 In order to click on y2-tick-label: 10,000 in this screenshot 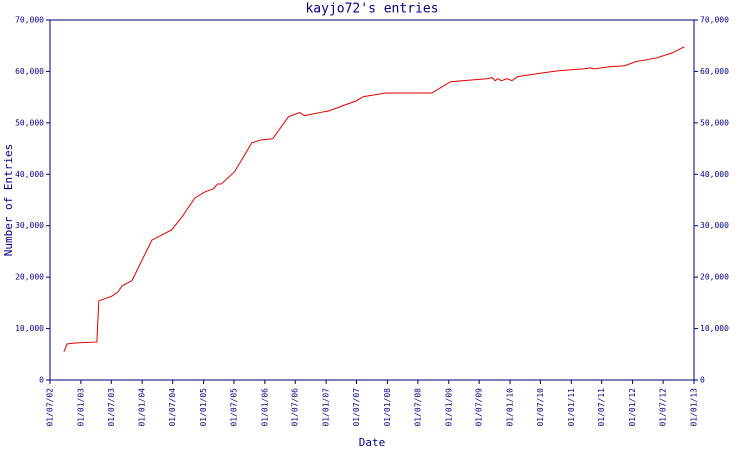, I will do `click(714, 328)`.